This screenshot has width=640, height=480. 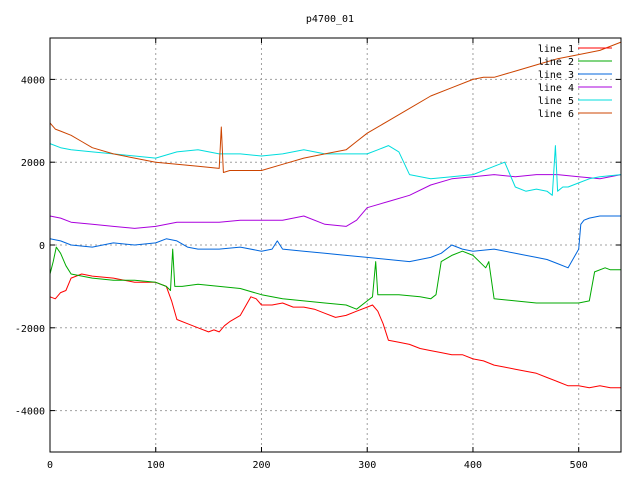 I want to click on x-tick-label: 500, so click(x=579, y=465).